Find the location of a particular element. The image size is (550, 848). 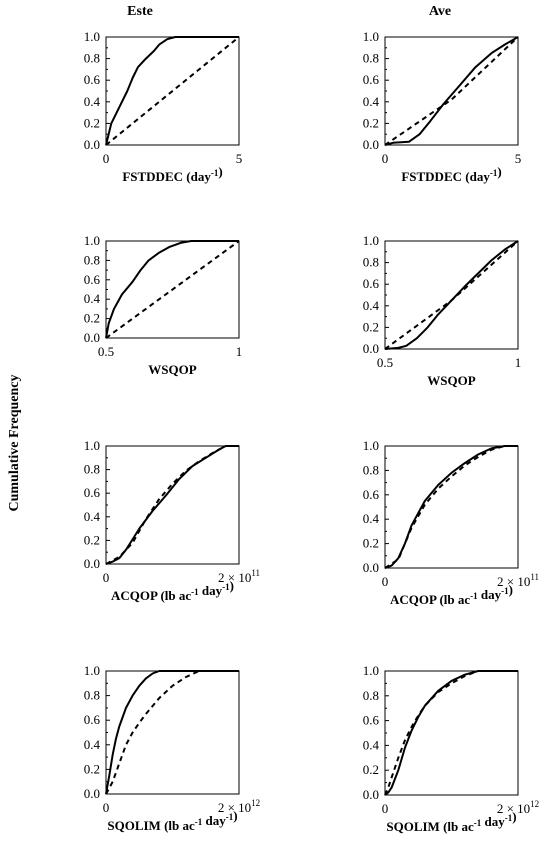

x-axis-label: FSTDDEC (day-1) is located at coordinates (172, 174).